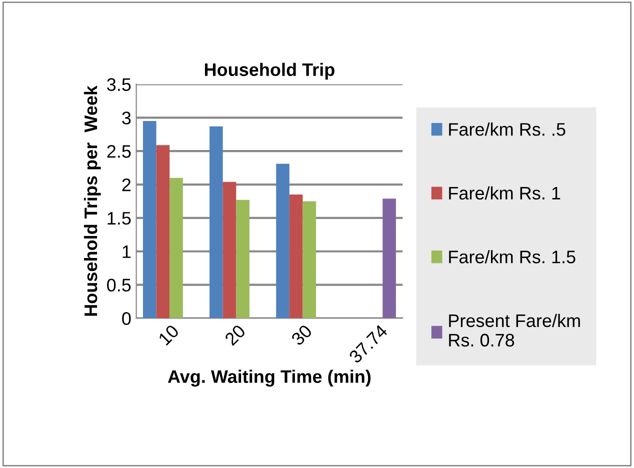  I want to click on x-tick-label: 10, so click(169, 335).